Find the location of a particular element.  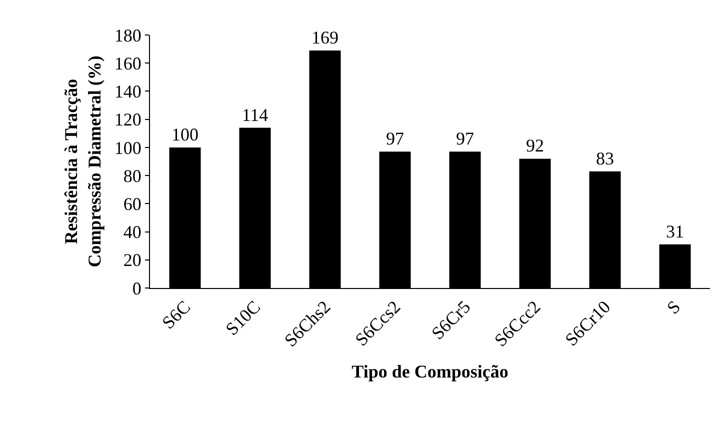

y-tick-label: 100 is located at coordinates (128, 148).